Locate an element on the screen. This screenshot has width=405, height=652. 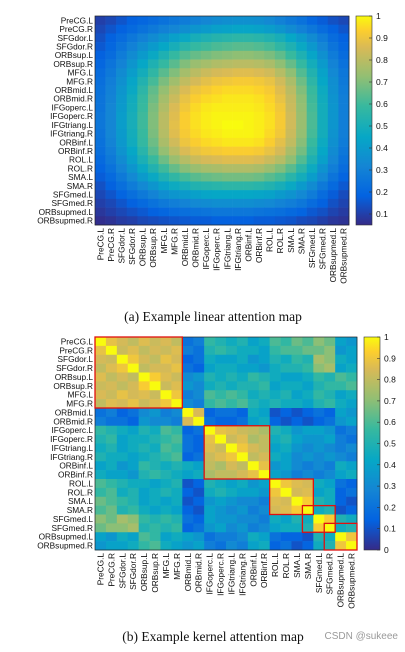
column-label: ROL.R is located at coordinates (280, 240).